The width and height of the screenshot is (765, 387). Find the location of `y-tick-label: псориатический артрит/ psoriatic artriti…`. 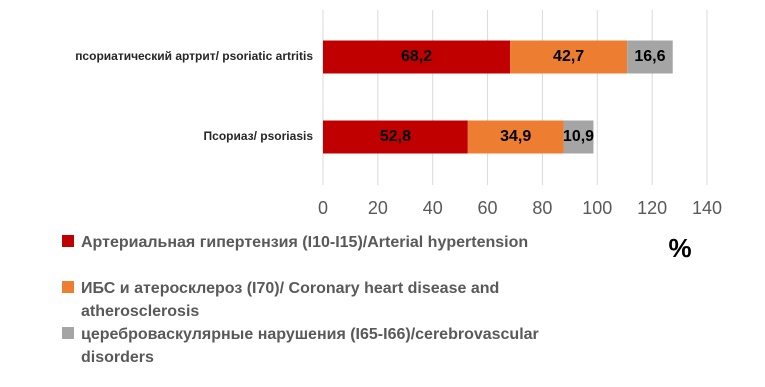

y-tick-label: псориатический артрит/ psoriatic artriti… is located at coordinates (194, 56).